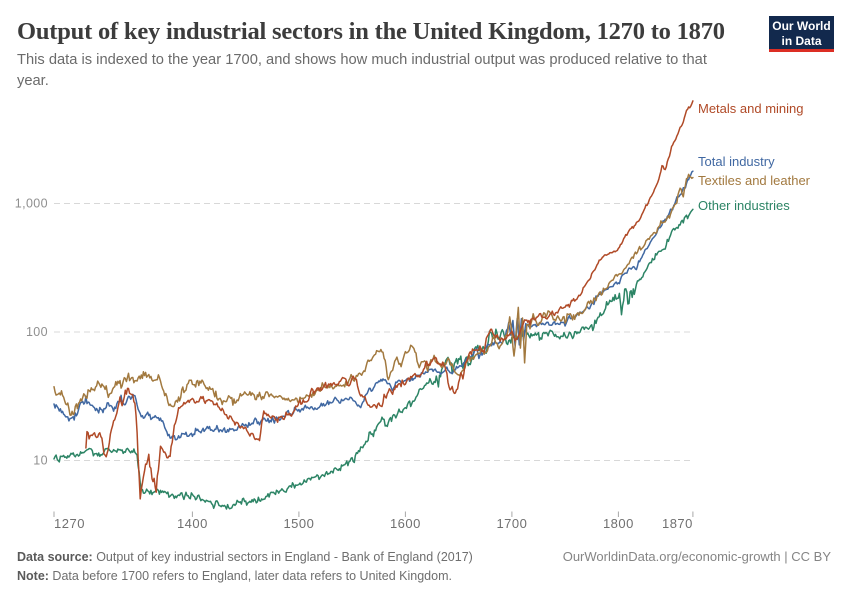  Describe the element at coordinates (754, 180) in the screenshot. I see `svg-text: Textiles and leather` at that location.